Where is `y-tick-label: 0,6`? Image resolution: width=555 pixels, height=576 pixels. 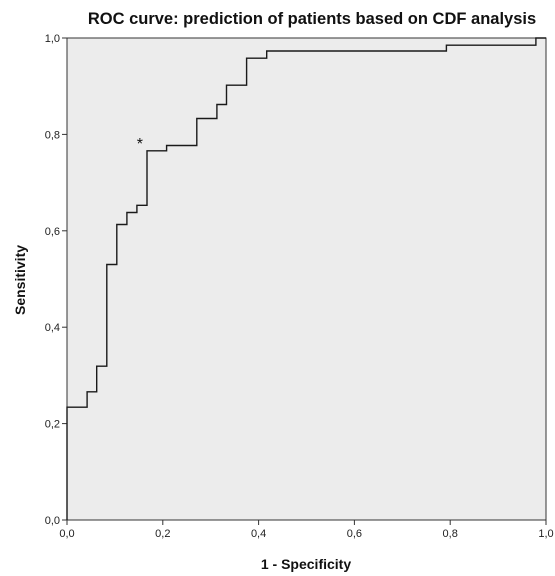
y-tick-label: 0,6 is located at coordinates (52, 232).